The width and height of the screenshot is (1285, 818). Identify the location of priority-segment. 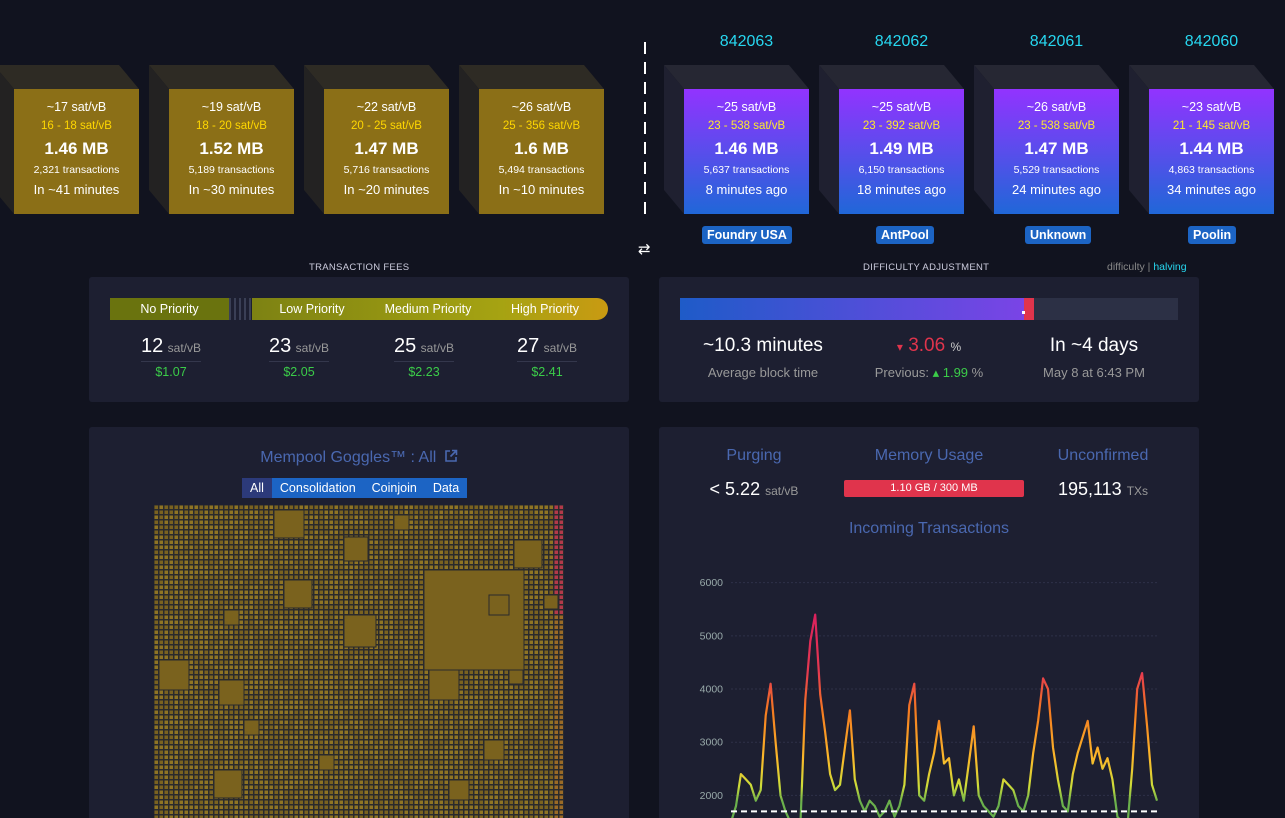
(430, 309).